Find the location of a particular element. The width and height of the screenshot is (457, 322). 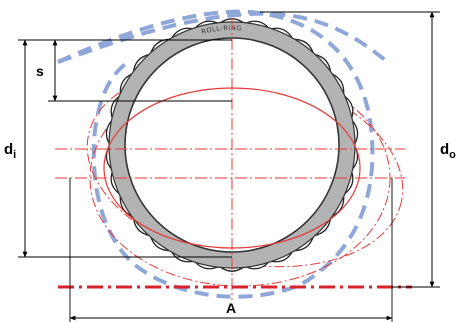

label-di-main: d is located at coordinates (8, 149).